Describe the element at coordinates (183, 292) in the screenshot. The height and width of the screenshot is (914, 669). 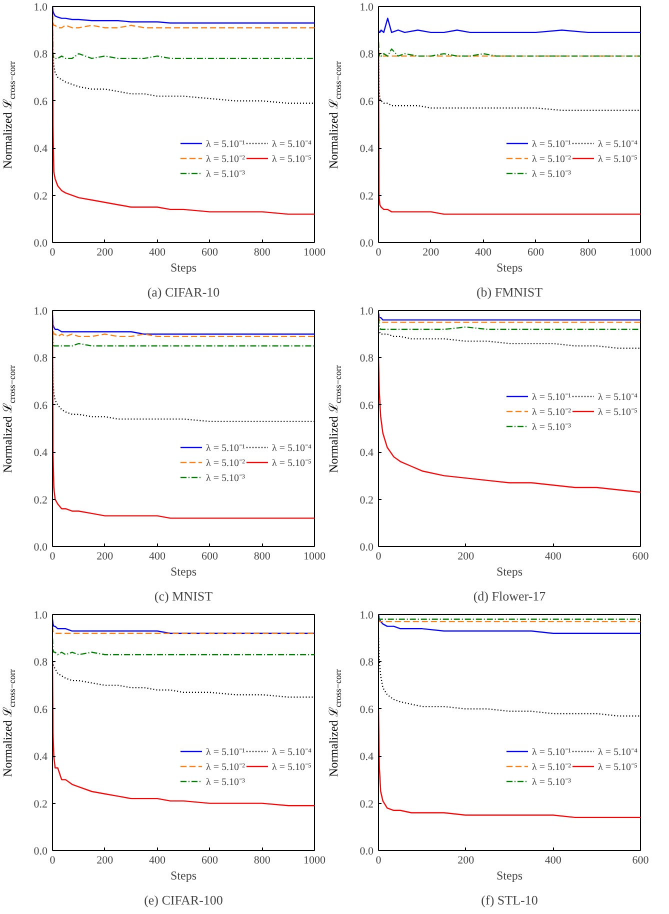
I see `text: (a) CIFAR-10` at that location.